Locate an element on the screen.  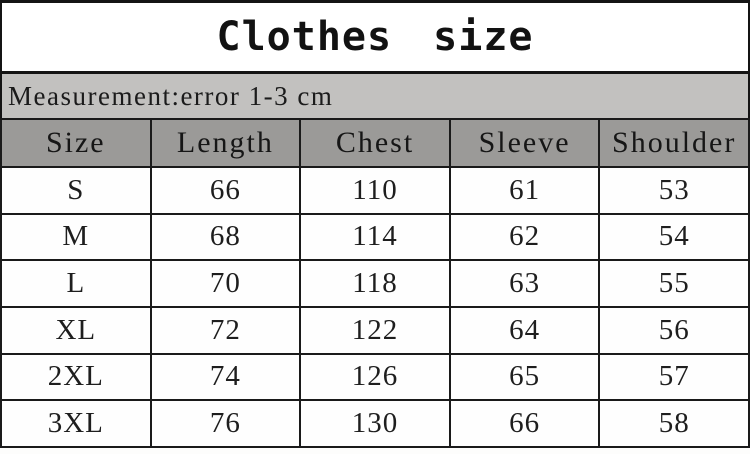
sleeve-cell: 61 is located at coordinates (524, 190).